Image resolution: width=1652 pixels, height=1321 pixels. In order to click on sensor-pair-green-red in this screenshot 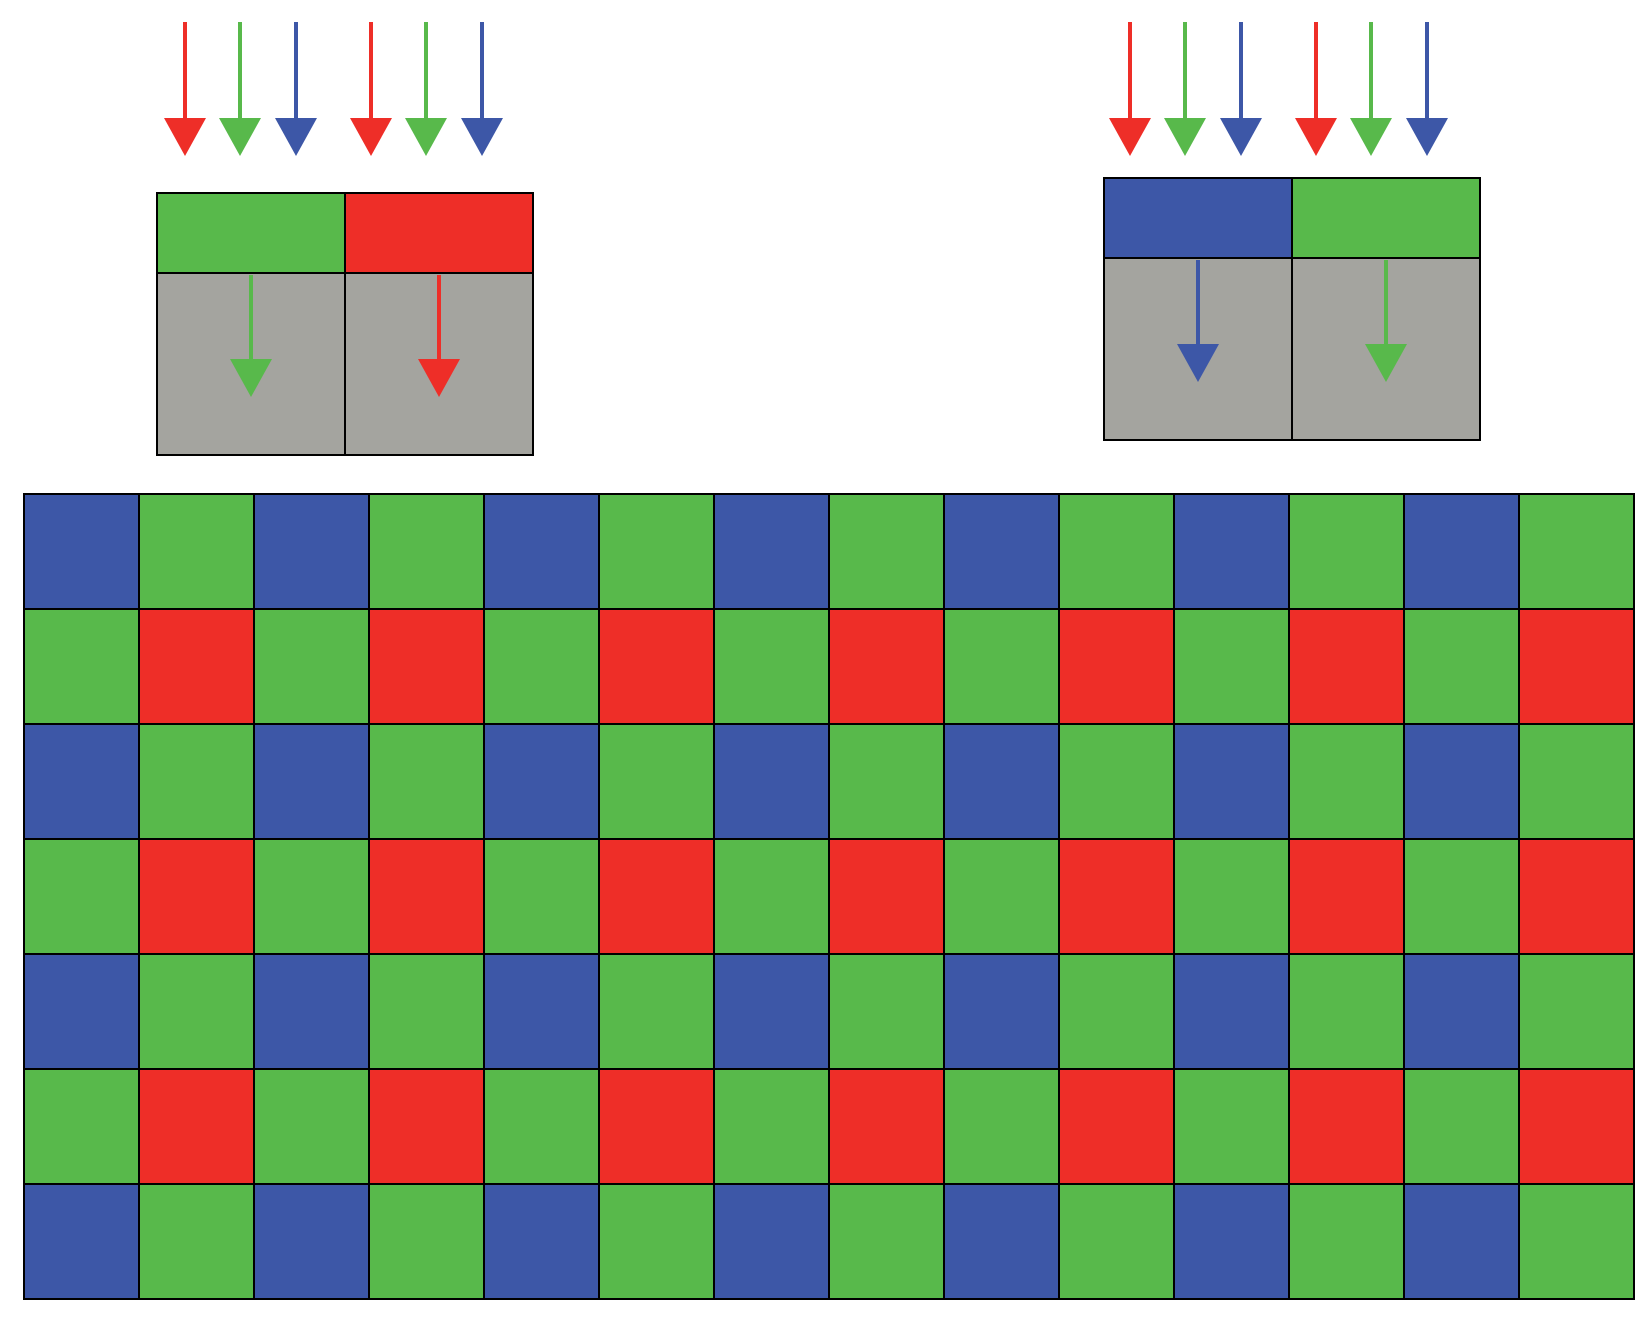, I will do `click(345, 239)`.